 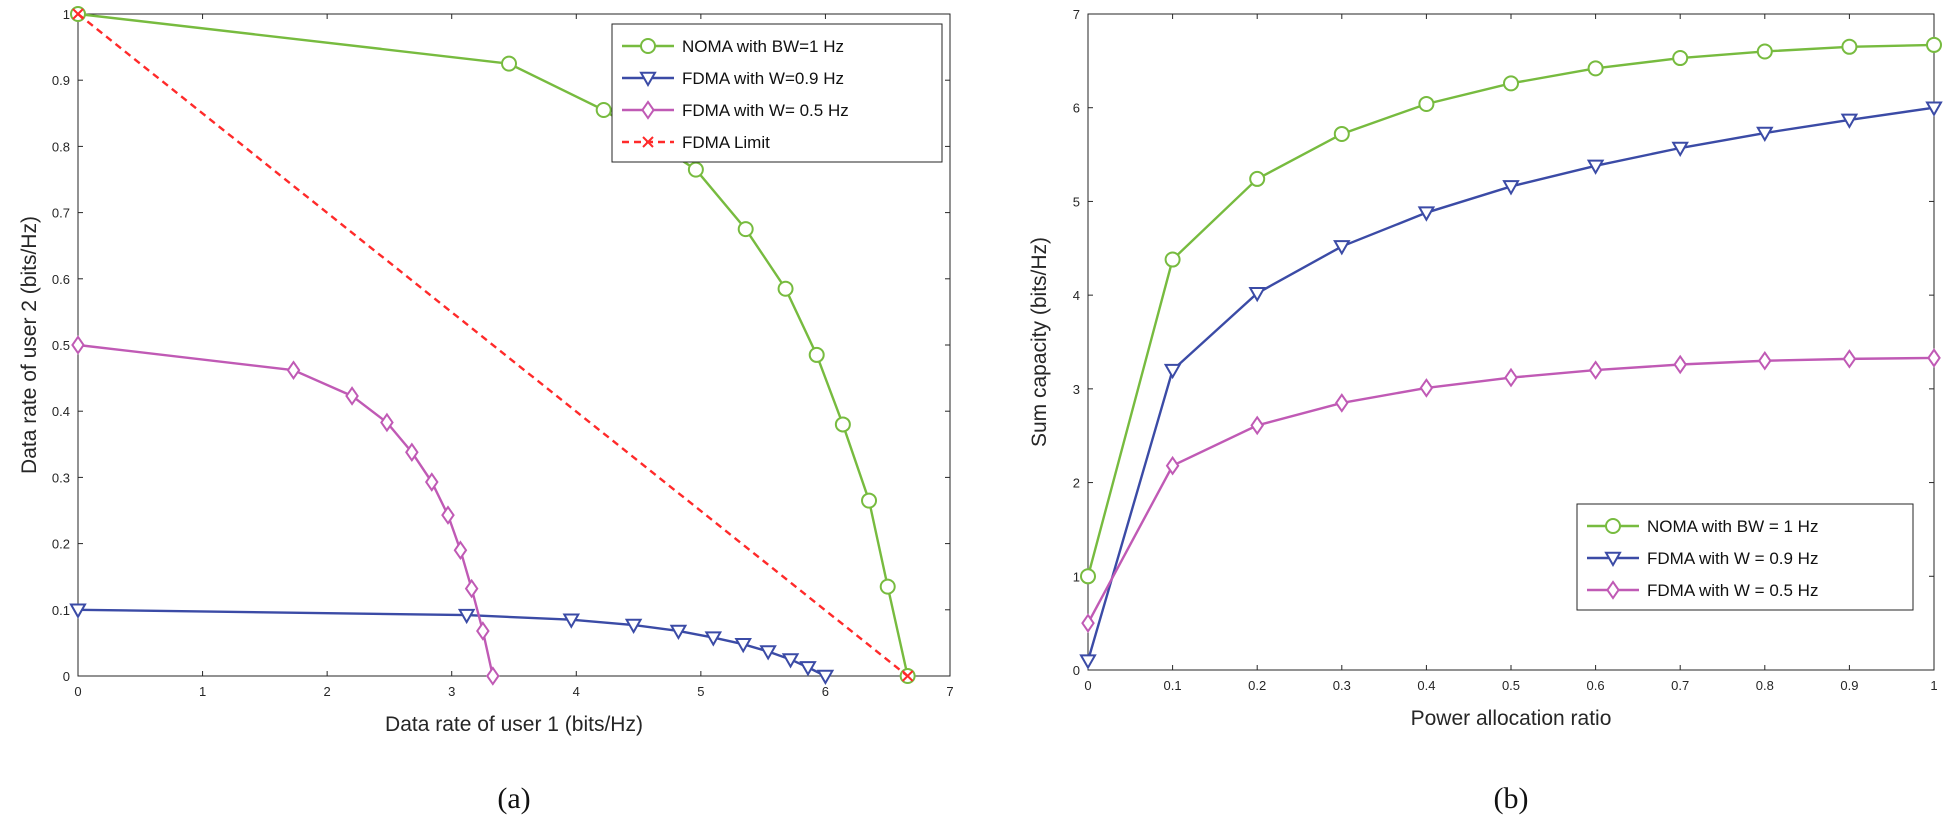 I want to click on x-tick-label: 5, so click(x=700, y=691).